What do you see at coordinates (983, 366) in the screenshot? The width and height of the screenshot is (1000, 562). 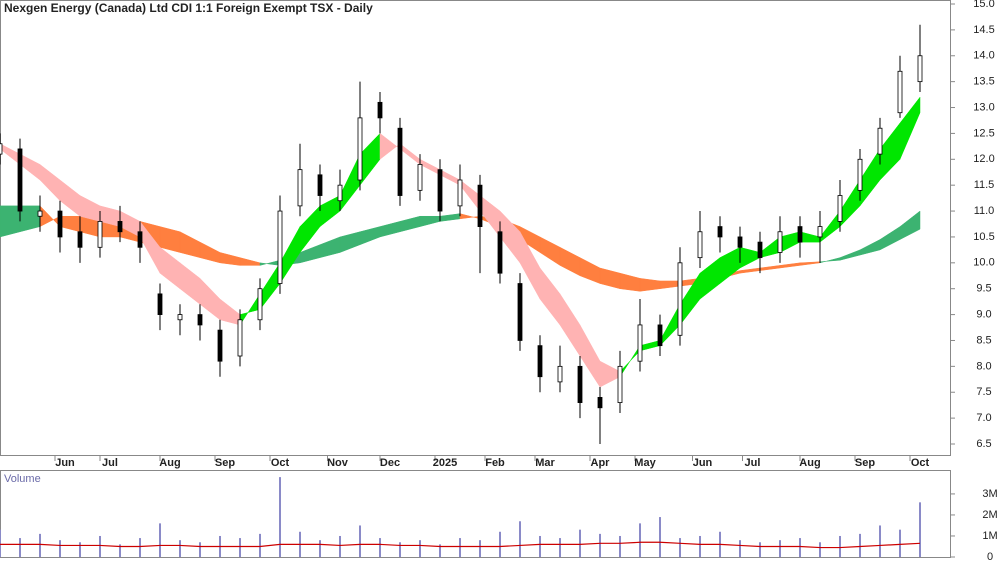 I see `y-tick-label: 8.0` at bounding box center [983, 366].